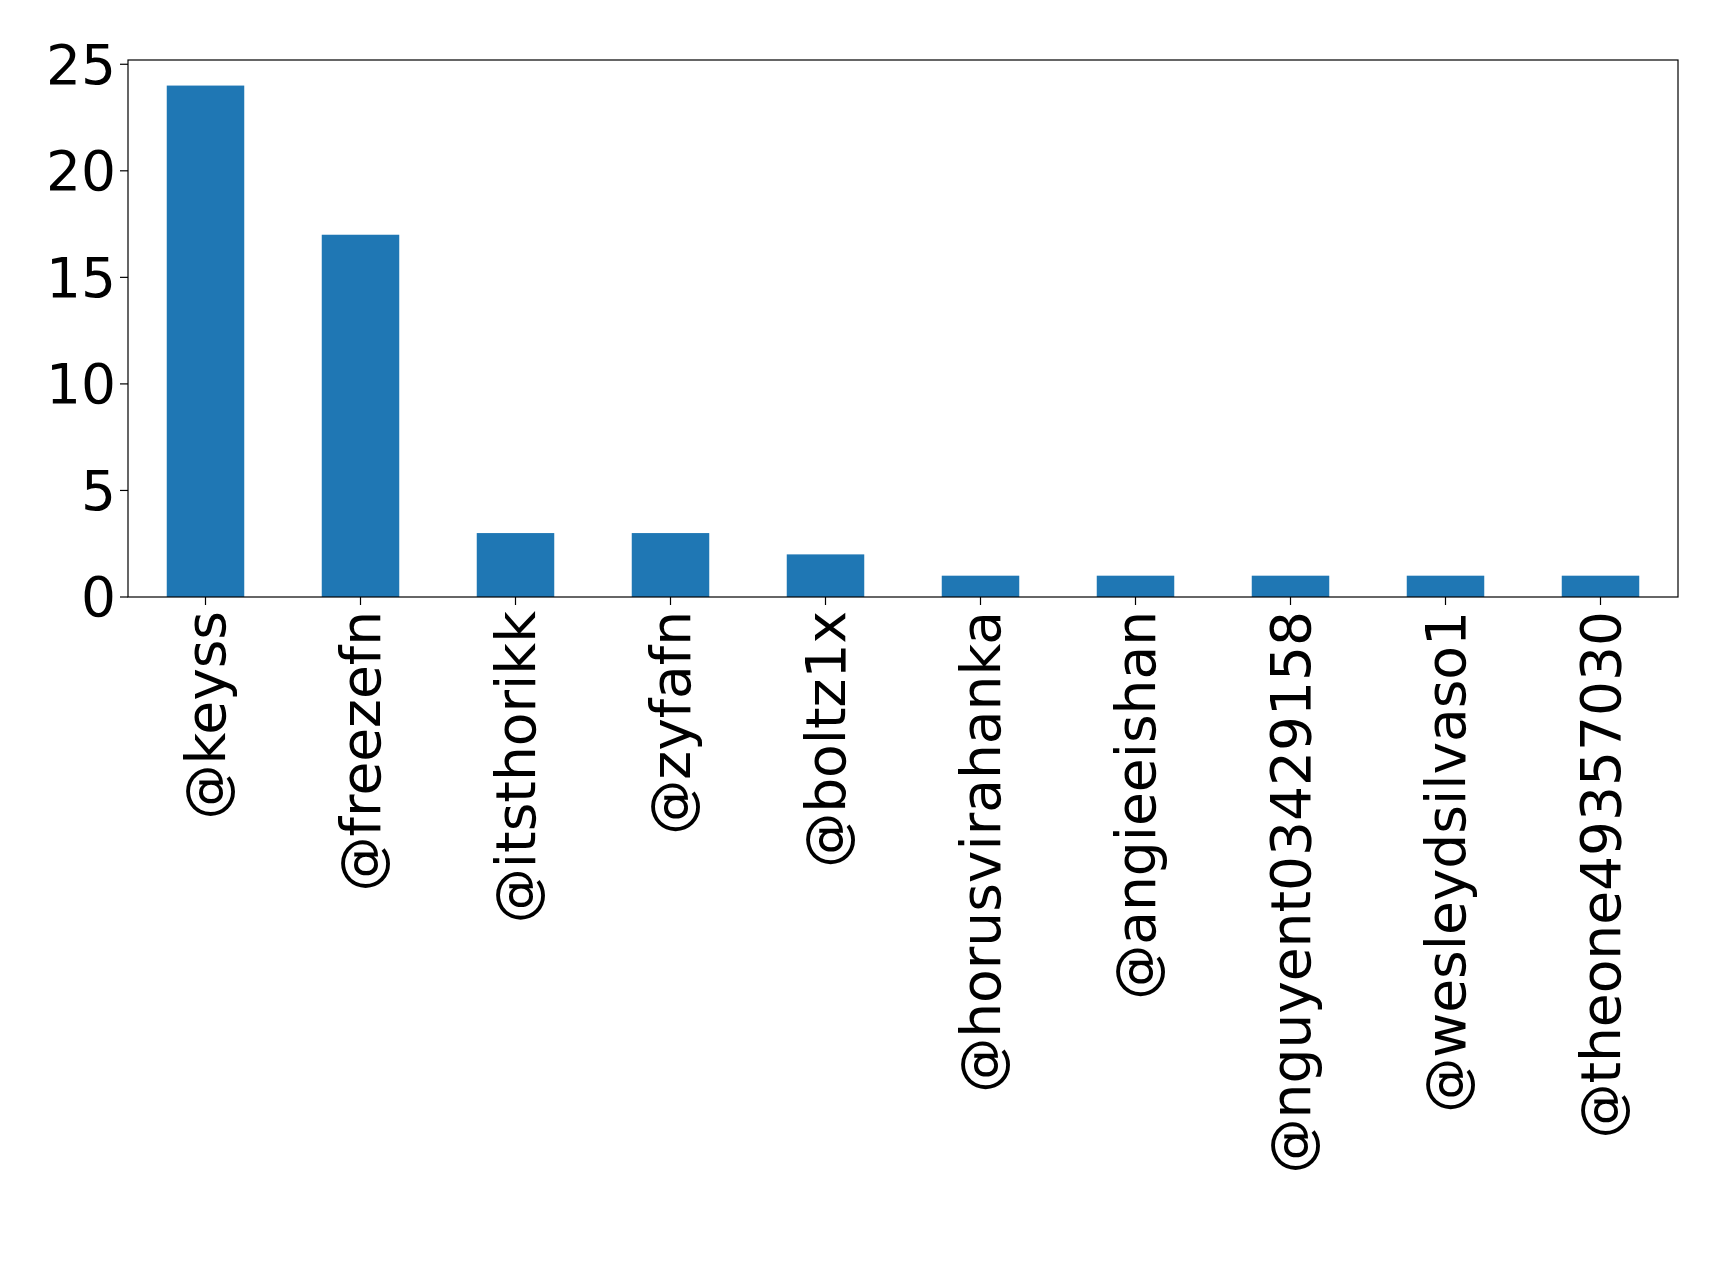 The width and height of the screenshot is (1719, 1286). Describe the element at coordinates (360, 751) in the screenshot. I see `x-tick-label: @freezefn` at that location.